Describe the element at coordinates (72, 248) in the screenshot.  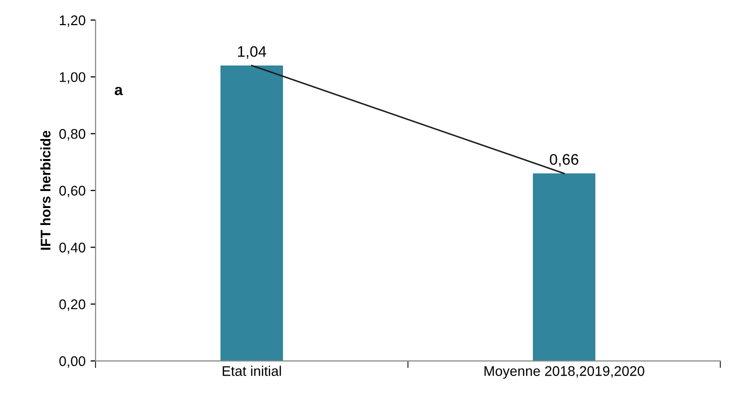
I see `y-tick-label: 0,40` at that location.